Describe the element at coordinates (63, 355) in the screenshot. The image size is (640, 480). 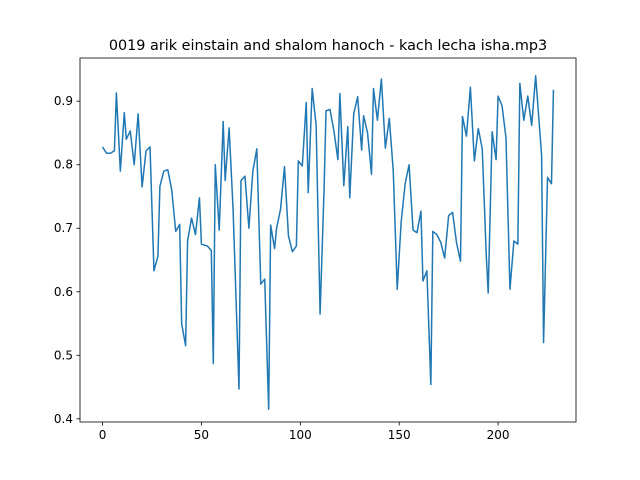
I see `y-tick-label: 0.5` at that location.